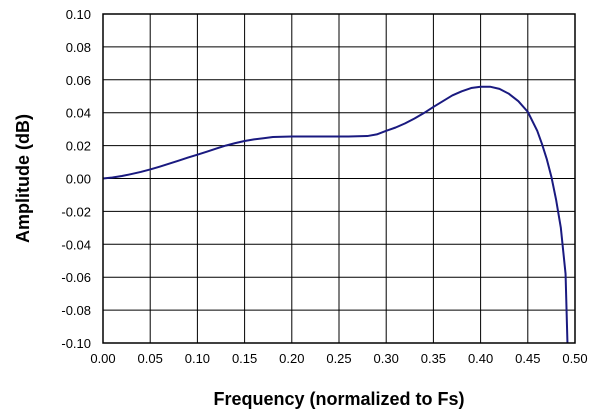 This screenshot has width=604, height=416. I want to click on x-tick-label: 0.50, so click(574, 358).